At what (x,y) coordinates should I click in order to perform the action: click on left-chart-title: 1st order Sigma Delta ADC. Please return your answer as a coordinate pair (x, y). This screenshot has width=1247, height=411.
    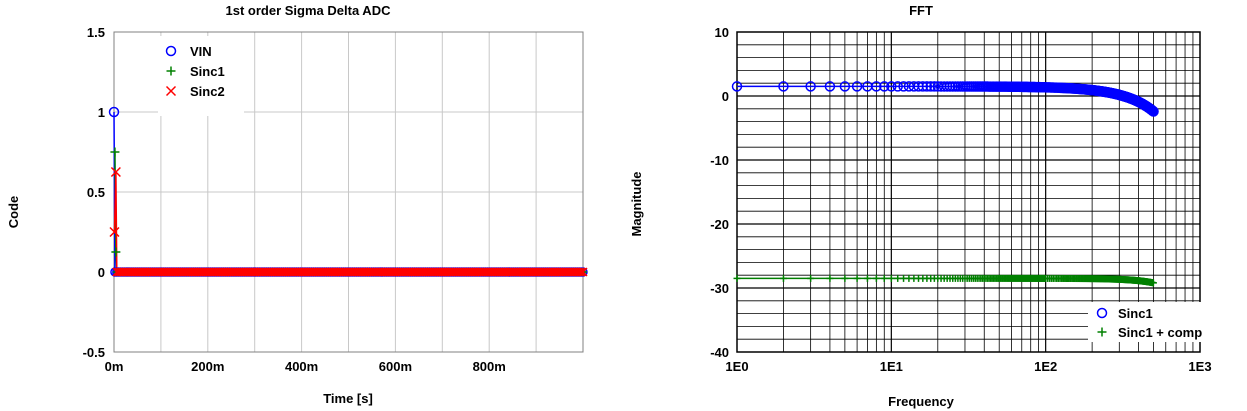
    Looking at the image, I should click on (309, 10).